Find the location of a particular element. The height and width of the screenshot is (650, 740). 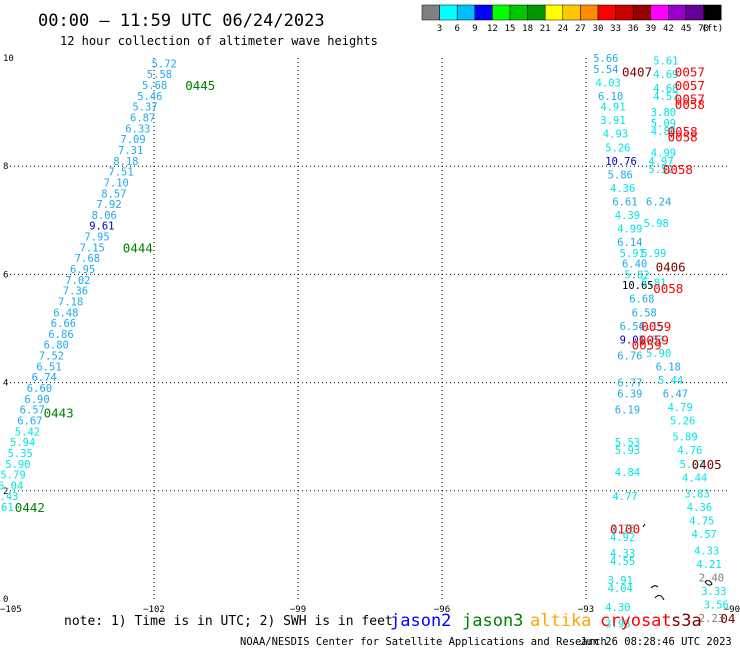

wave-height-point: 7.10 is located at coordinates (116, 183).